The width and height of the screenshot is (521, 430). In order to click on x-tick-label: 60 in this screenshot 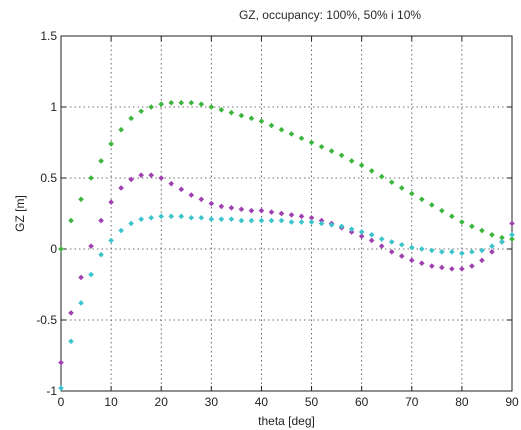, I will do `click(362, 402)`.